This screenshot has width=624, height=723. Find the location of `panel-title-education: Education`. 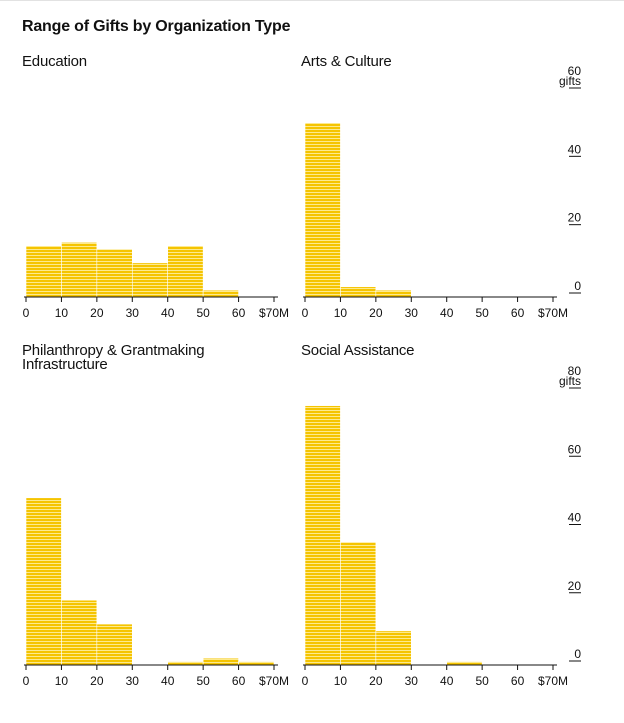

panel-title-education: Education is located at coordinates (54, 61).